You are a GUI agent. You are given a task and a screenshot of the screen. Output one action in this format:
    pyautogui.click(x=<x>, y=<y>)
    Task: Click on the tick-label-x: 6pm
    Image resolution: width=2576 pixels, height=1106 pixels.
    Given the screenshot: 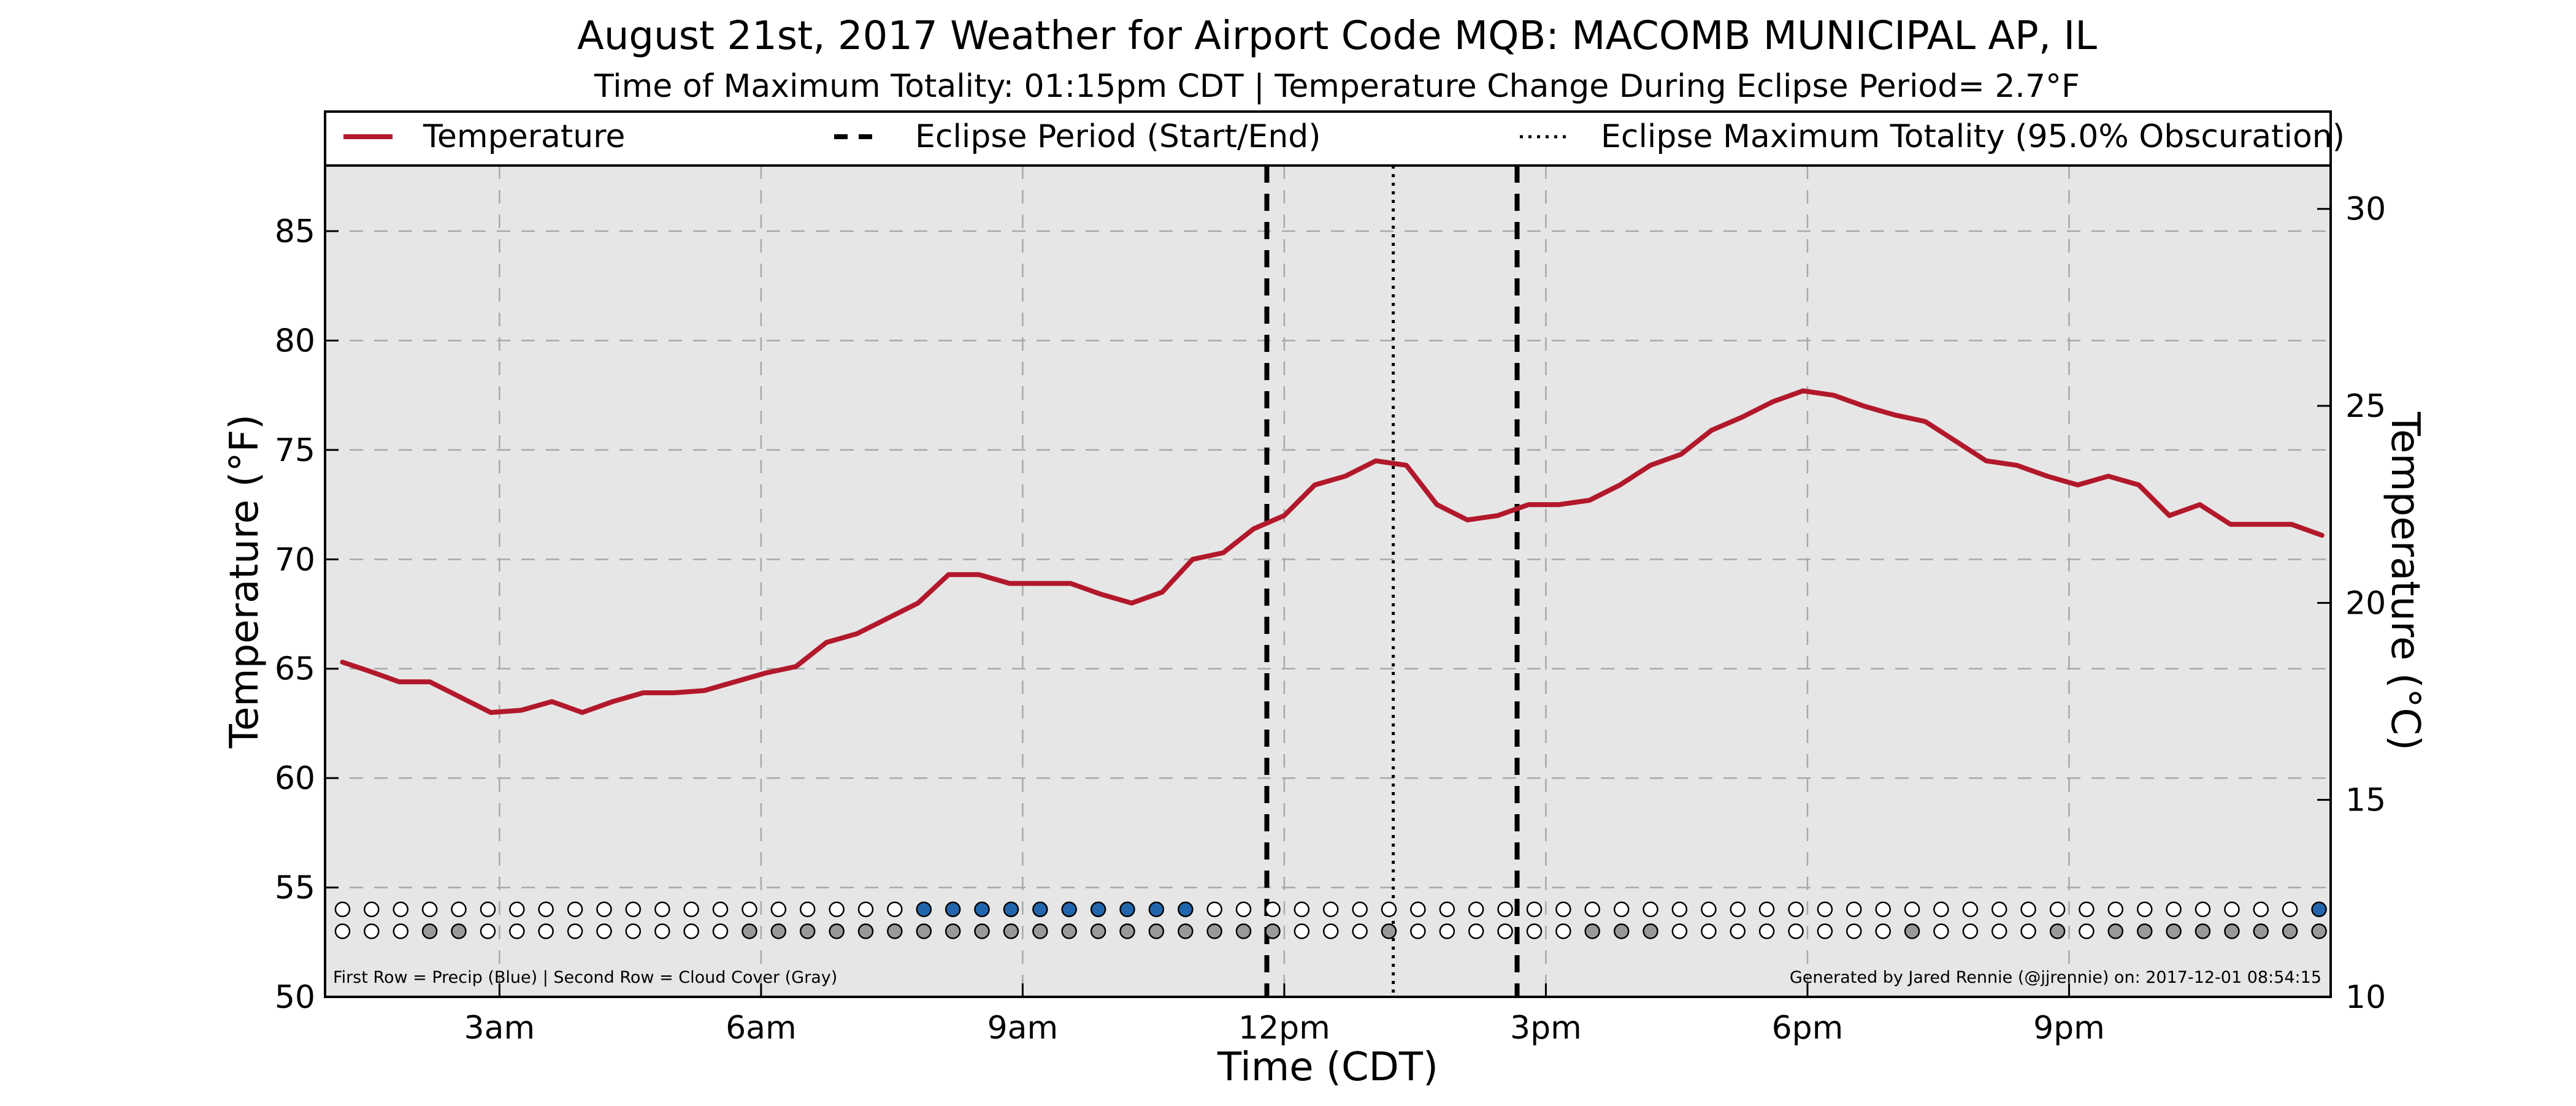 What is the action you would take?
    pyautogui.click(x=1808, y=1028)
    